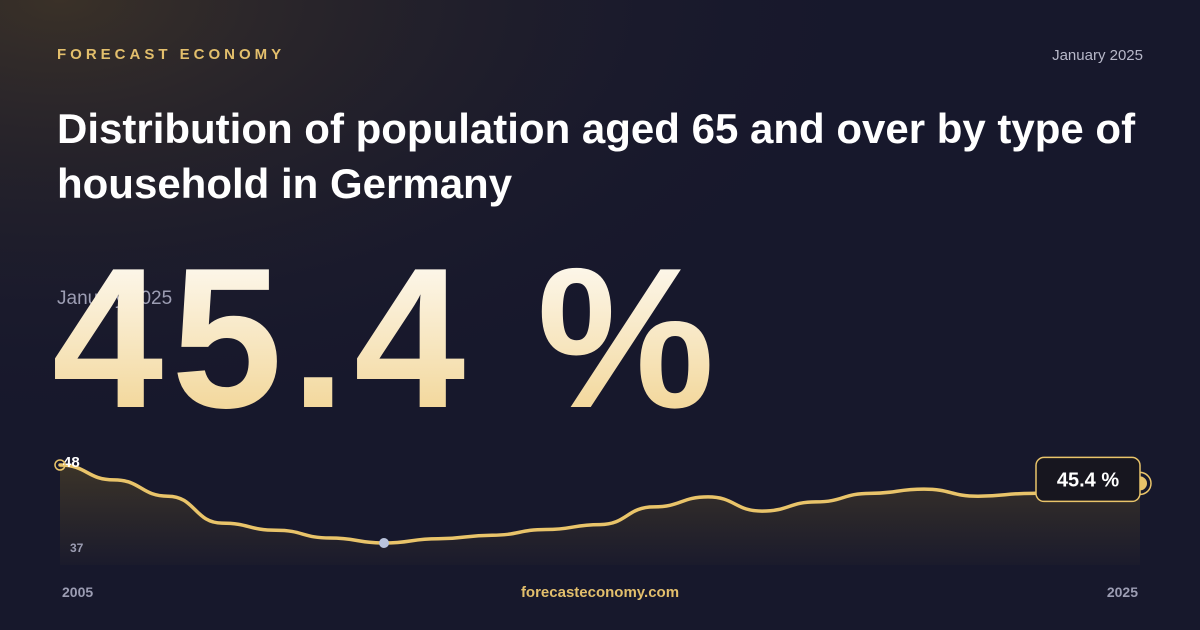  Describe the element at coordinates (60, 465) in the screenshot. I see `start-marker` at that location.